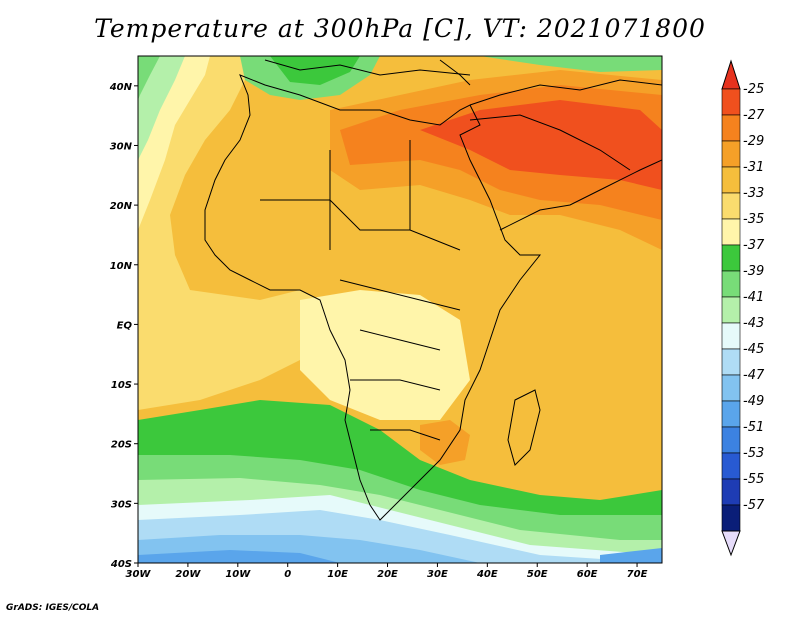  What do you see at coordinates (121, 564) in the screenshot?
I see `lat-tick-label: 40S` at bounding box center [121, 564].